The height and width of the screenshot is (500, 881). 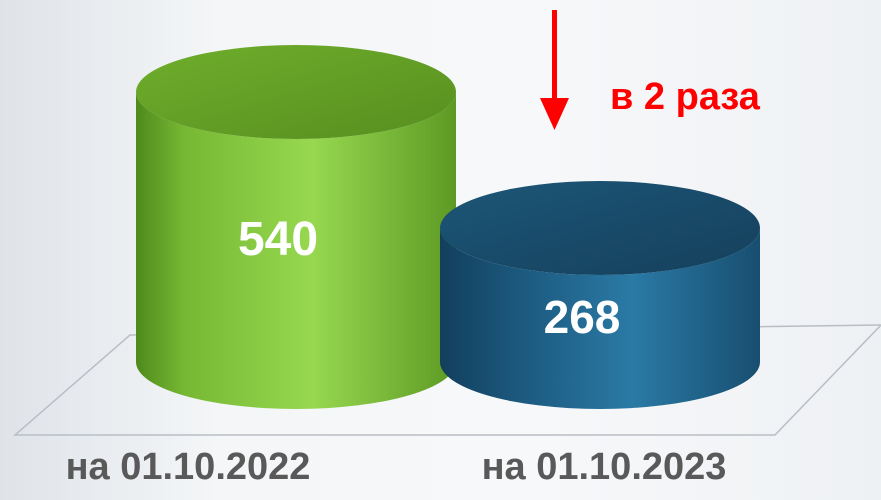 I want to click on bar-2023-body, so click(x=600, y=318).